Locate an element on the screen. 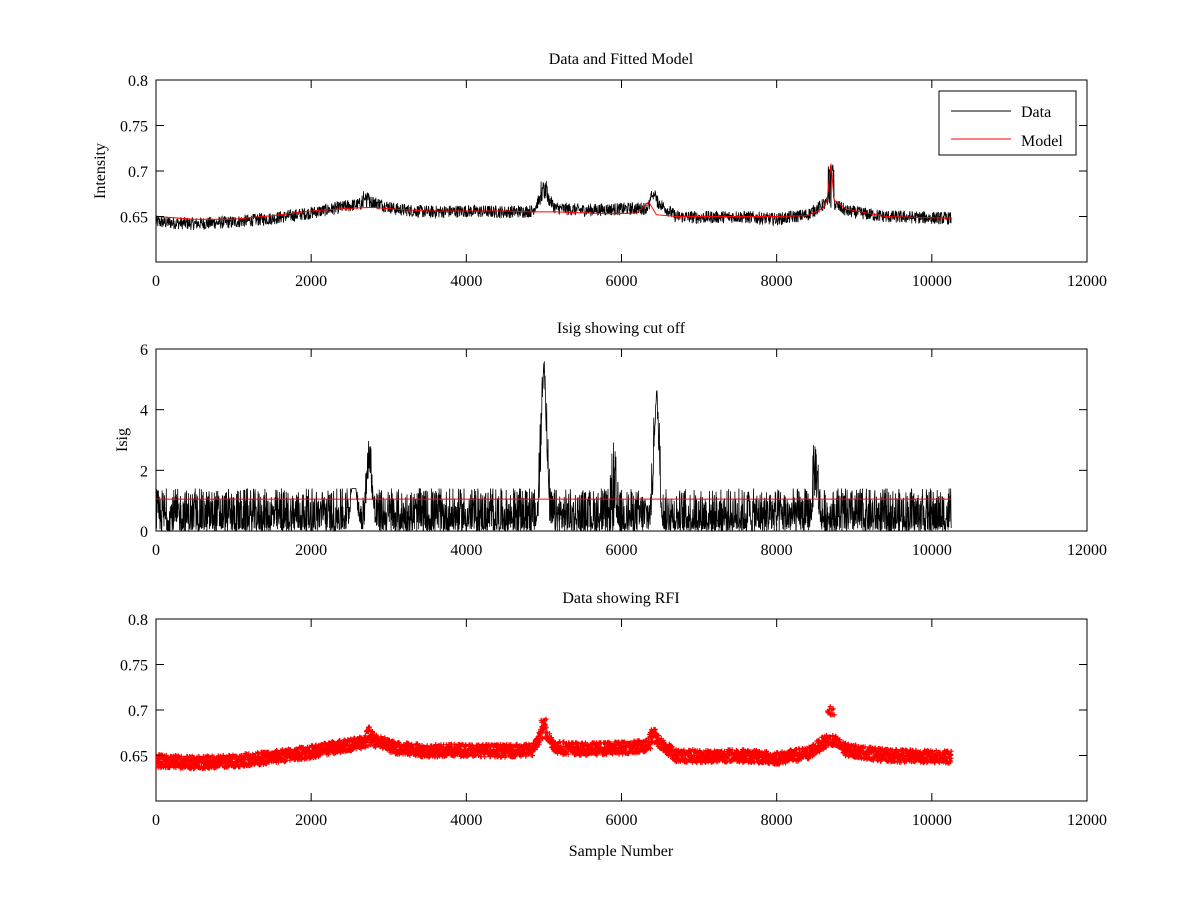  panel-1-y-label: Intensity is located at coordinates (100, 171).